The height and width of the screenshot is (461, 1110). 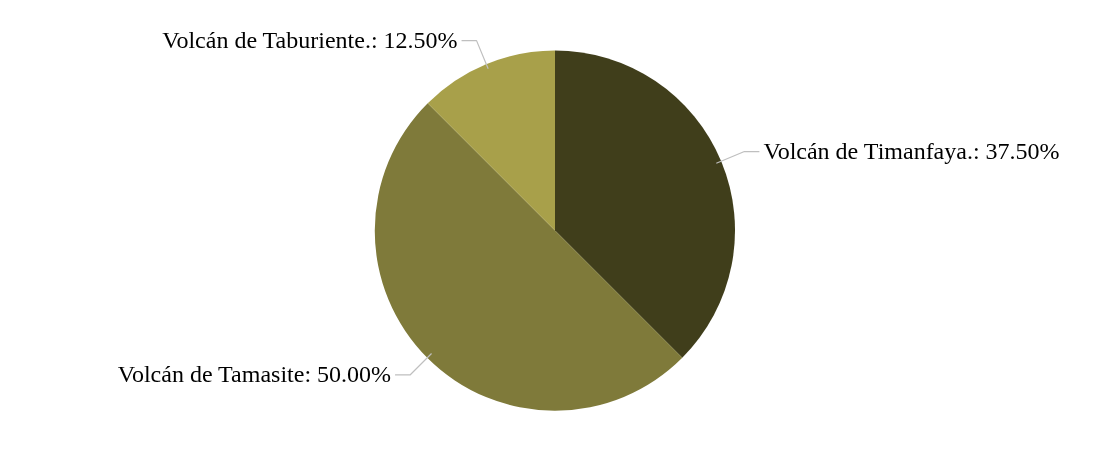 I want to click on slice-label: Volcán de Tamasite: 50.00%, so click(x=254, y=373).